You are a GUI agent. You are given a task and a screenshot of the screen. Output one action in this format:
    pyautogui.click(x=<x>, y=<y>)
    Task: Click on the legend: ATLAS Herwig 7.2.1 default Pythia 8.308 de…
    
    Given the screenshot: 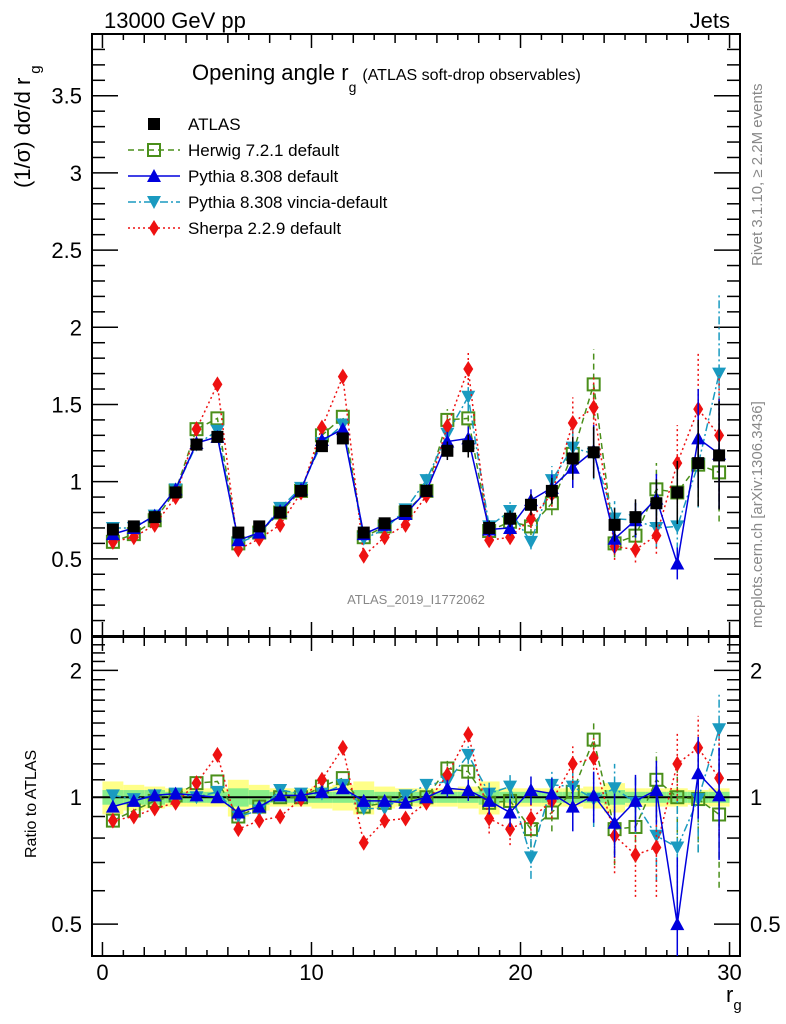 What is the action you would take?
    pyautogui.click(x=258, y=176)
    